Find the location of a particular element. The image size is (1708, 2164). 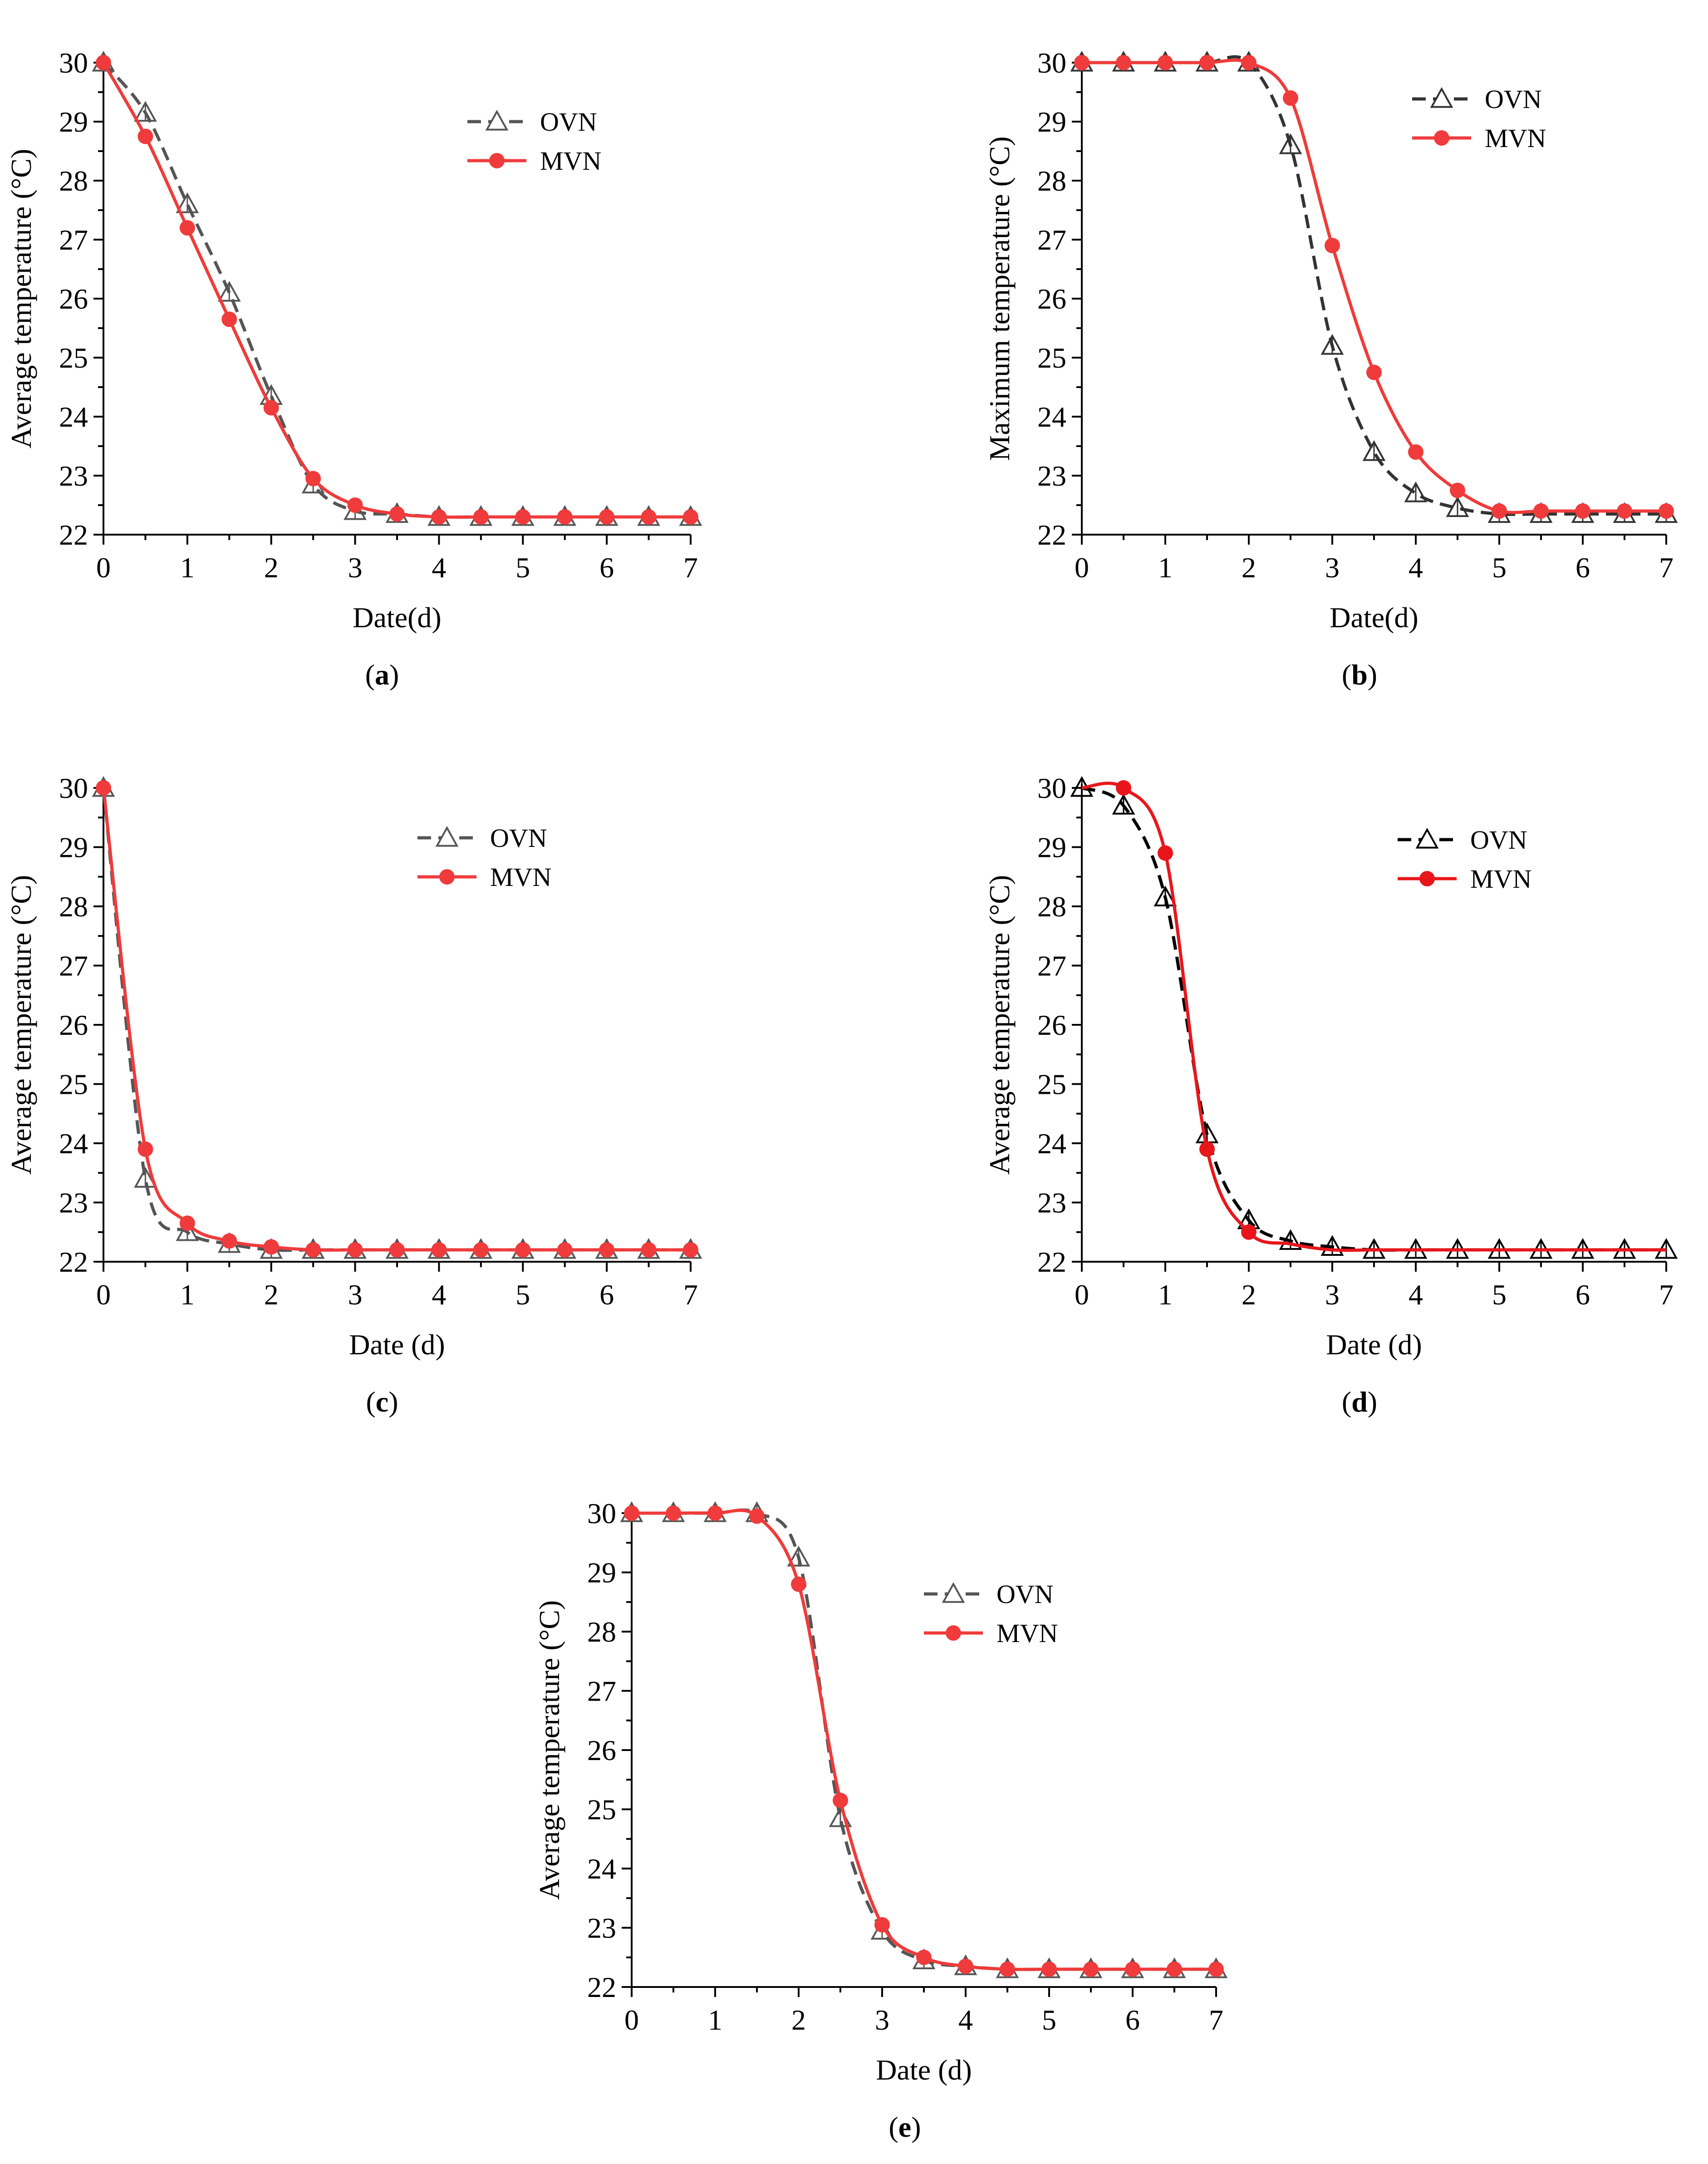

y-tick-label: 22 is located at coordinates (1051, 535).